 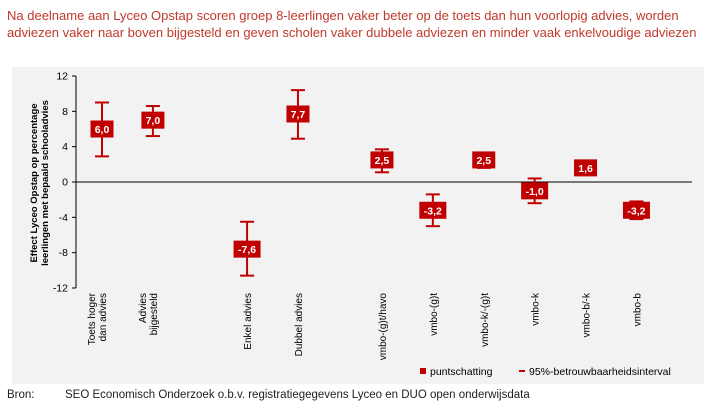 What do you see at coordinates (423, 371) in the screenshot?
I see `legend-square-symbol` at bounding box center [423, 371].